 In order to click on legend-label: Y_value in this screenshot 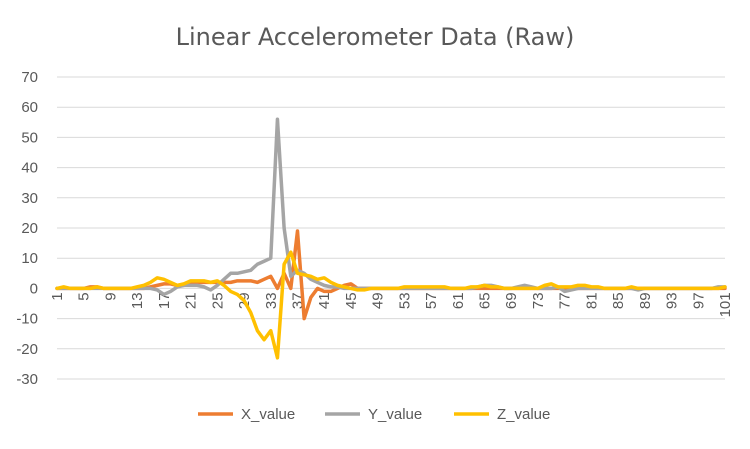, I will do `click(395, 414)`.